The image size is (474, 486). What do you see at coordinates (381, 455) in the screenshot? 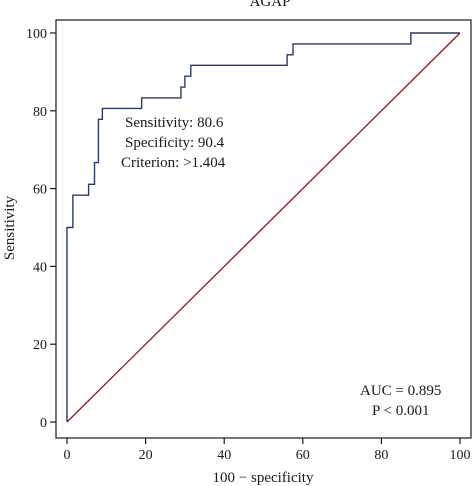
I see `x-tick-label: 80` at bounding box center [381, 455].